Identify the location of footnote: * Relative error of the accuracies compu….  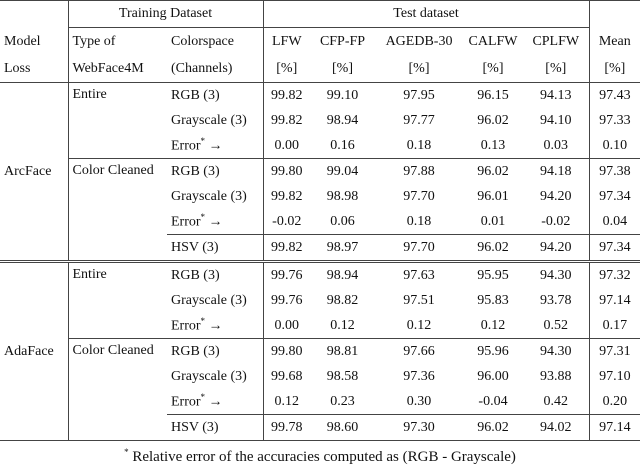
(320, 456).